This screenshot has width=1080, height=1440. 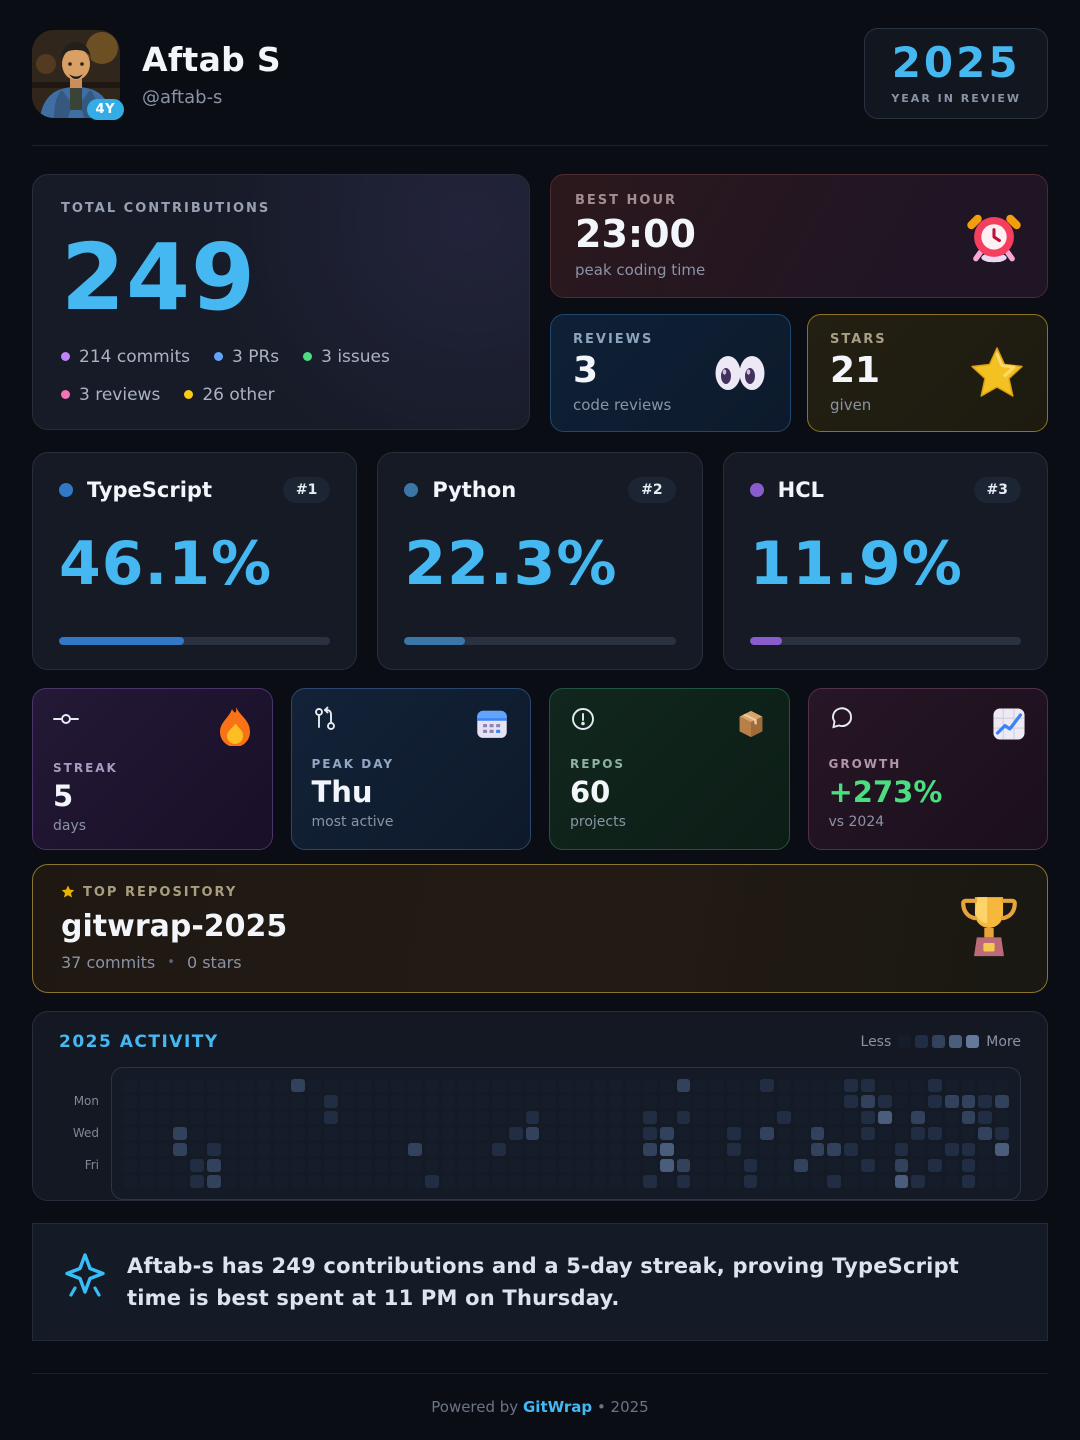 I want to click on language-name: Python, so click(x=474, y=490).